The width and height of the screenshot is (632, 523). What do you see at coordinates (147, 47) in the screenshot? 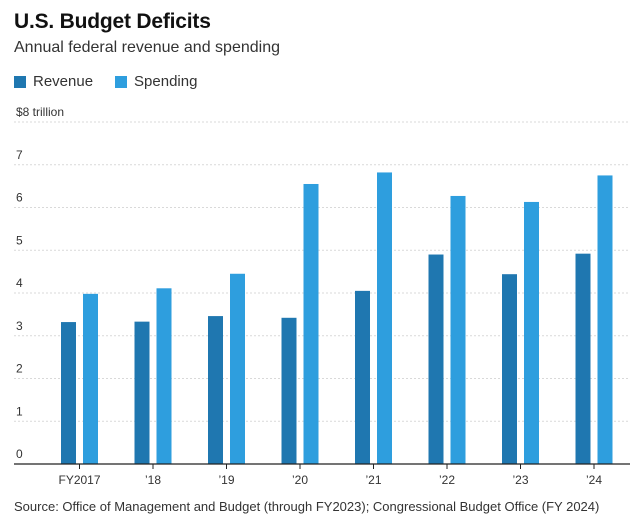
I see `chart-subtitle: Annual federal revenue and spending` at bounding box center [147, 47].